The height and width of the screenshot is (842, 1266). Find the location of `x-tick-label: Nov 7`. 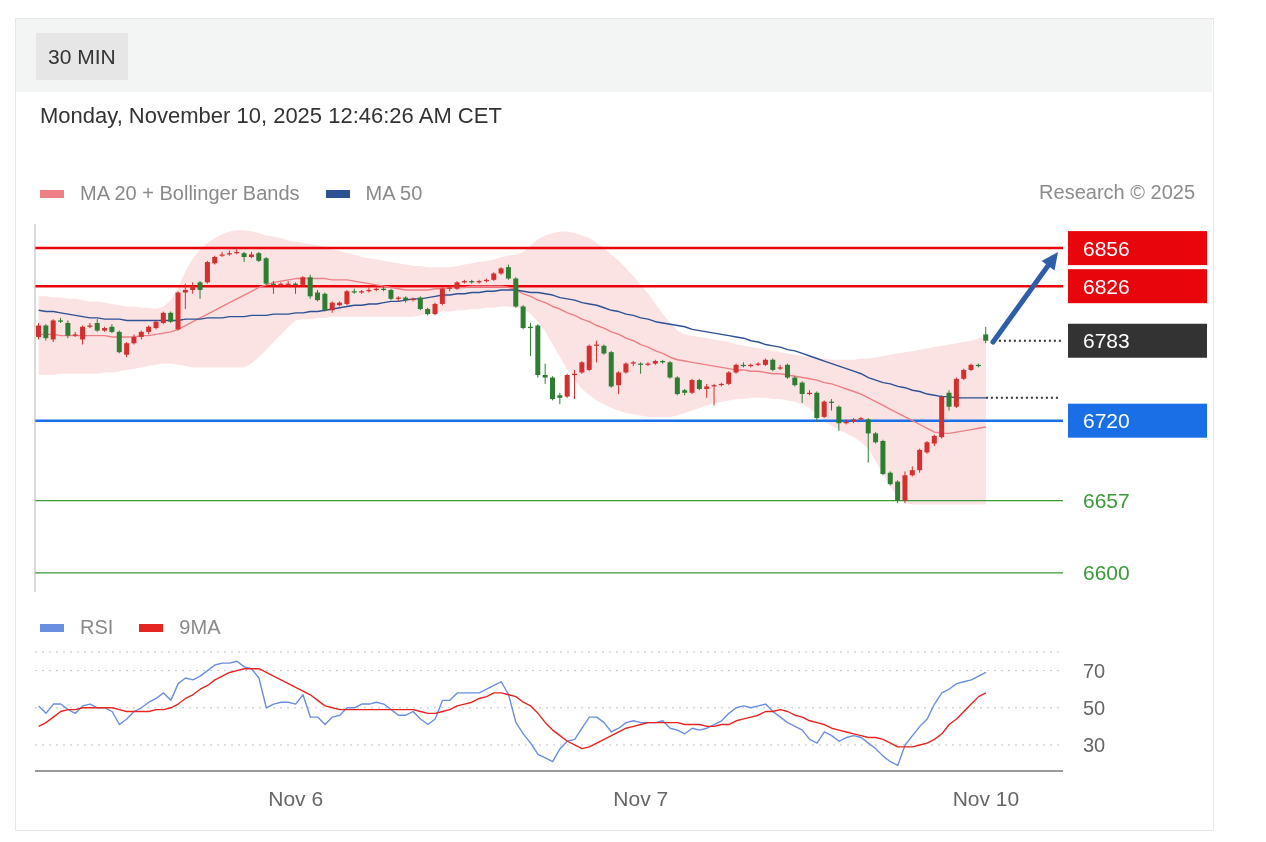

x-tick-label: Nov 7 is located at coordinates (641, 798).